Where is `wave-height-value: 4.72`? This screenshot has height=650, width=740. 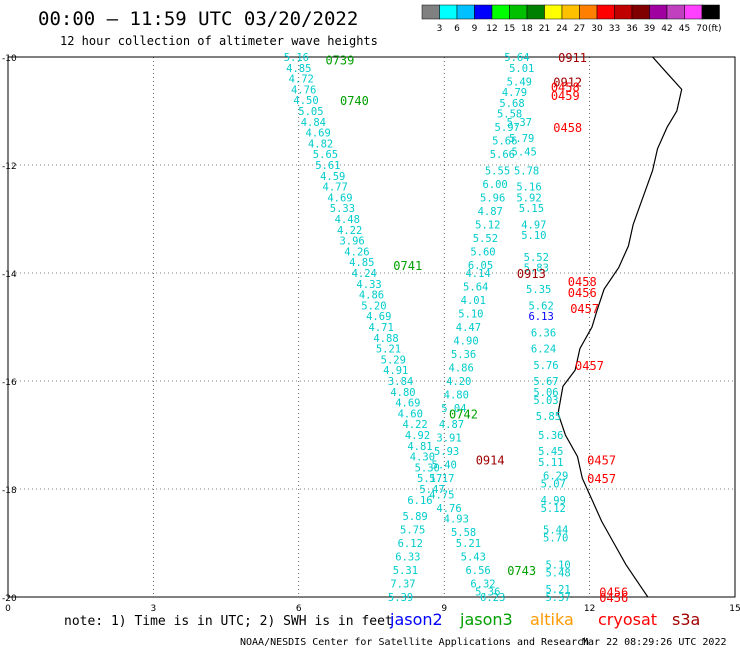
wave-height-value: 4.72 is located at coordinates (301, 80).